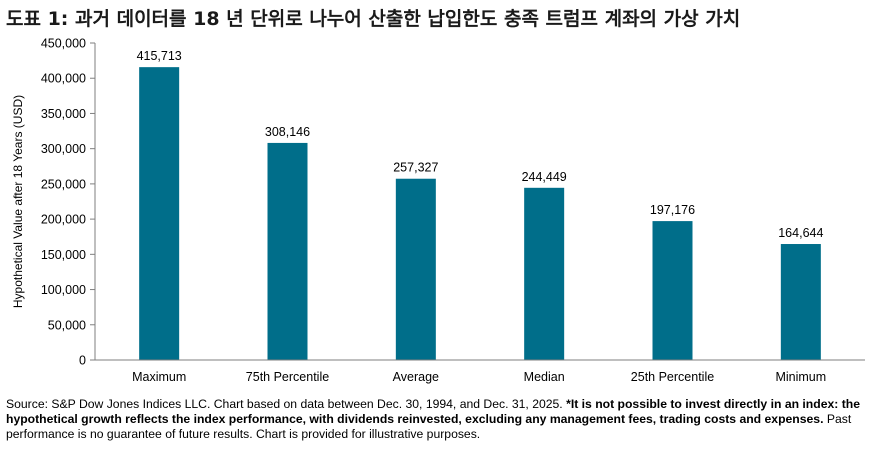  What do you see at coordinates (67, 325) in the screenshot?
I see `y-tick-label: 50,000` at bounding box center [67, 325].